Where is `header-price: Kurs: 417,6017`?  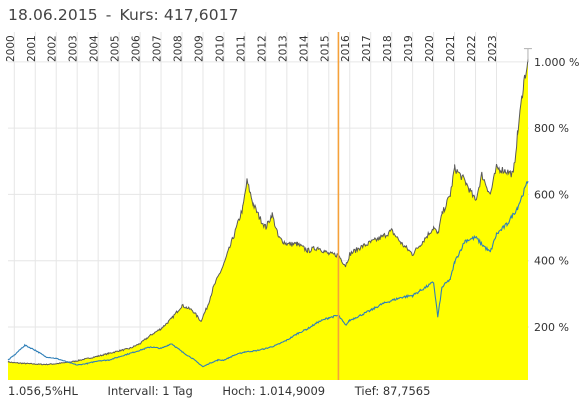 header-price: Kurs: 417,6017 is located at coordinates (179, 15).